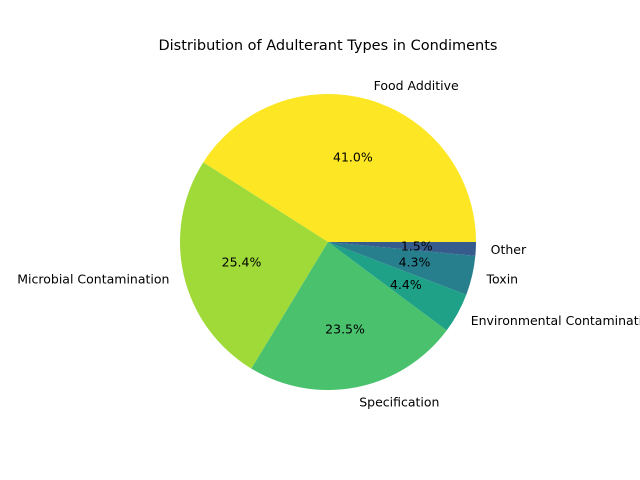 This screenshot has width=640, height=480. What do you see at coordinates (242, 262) in the screenshot?
I see `pie-percent-label: 25.4%` at bounding box center [242, 262].